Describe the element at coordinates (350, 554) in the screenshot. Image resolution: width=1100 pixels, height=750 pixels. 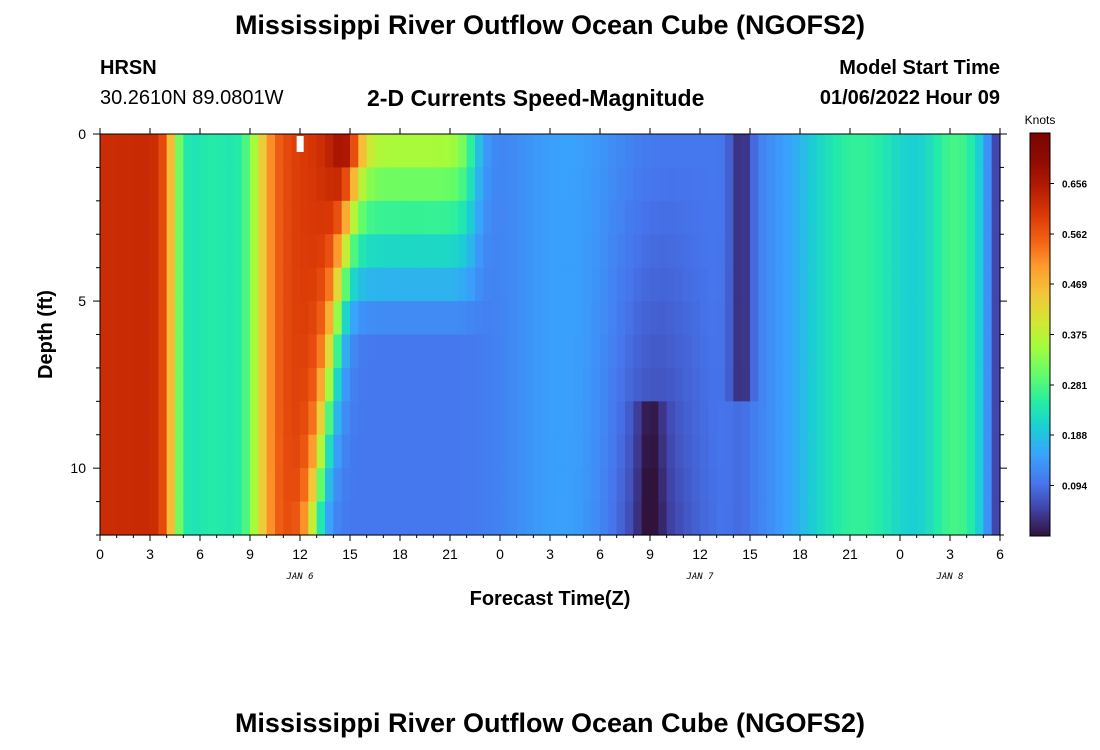
I see `x-tick-label: 15` at that location.